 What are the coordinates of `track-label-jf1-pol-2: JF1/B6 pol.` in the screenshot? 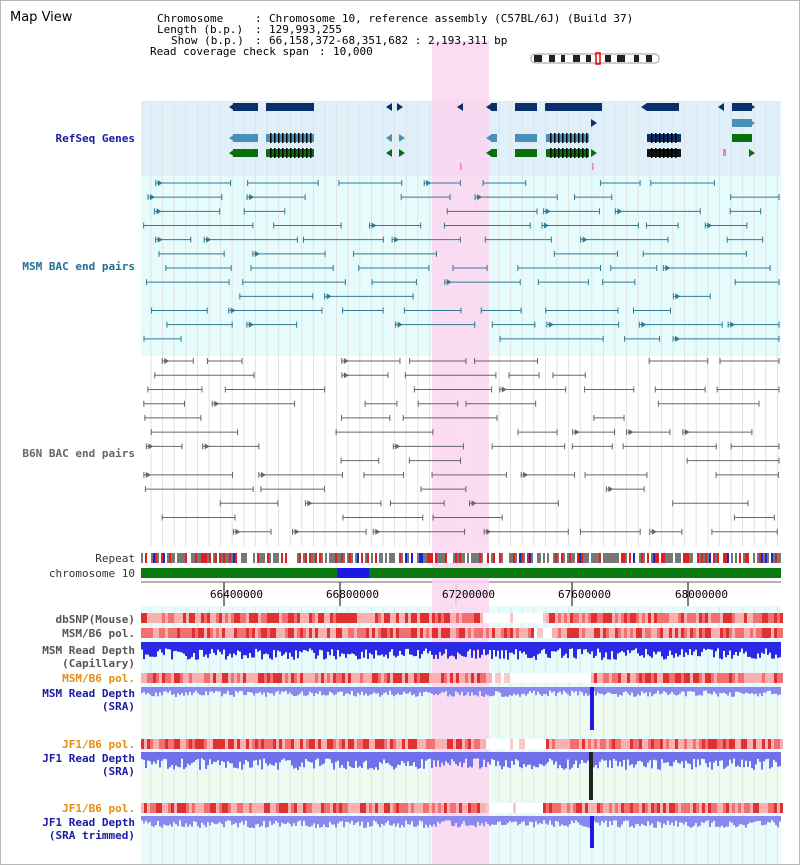 It's located at (98, 808).